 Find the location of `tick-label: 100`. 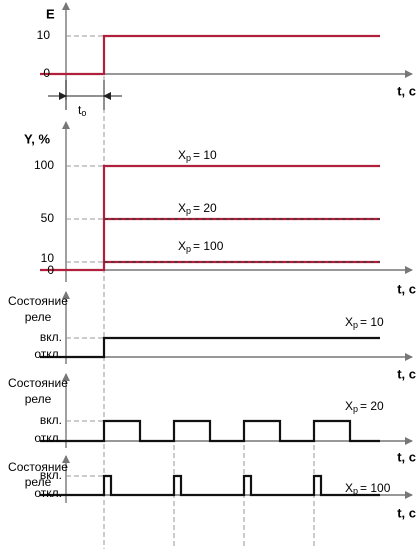

tick-label: 100 is located at coordinates (44, 165).